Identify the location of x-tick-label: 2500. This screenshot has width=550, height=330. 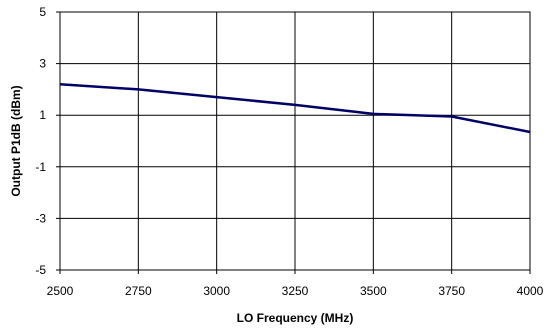
(60, 291).